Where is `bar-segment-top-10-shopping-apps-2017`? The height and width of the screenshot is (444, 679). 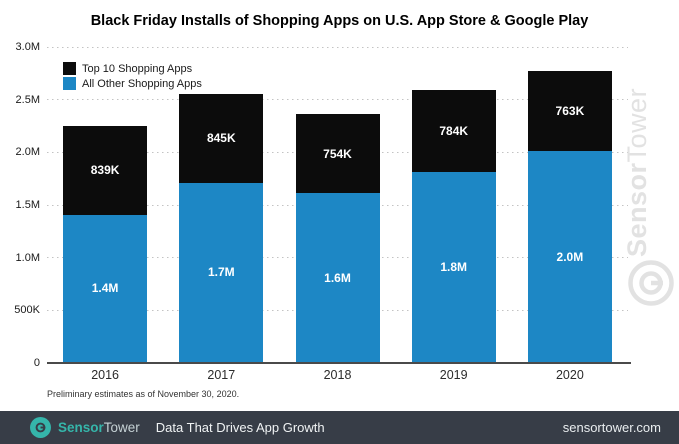
bar-segment-top-10-shopping-apps-2017 is located at coordinates (221, 138).